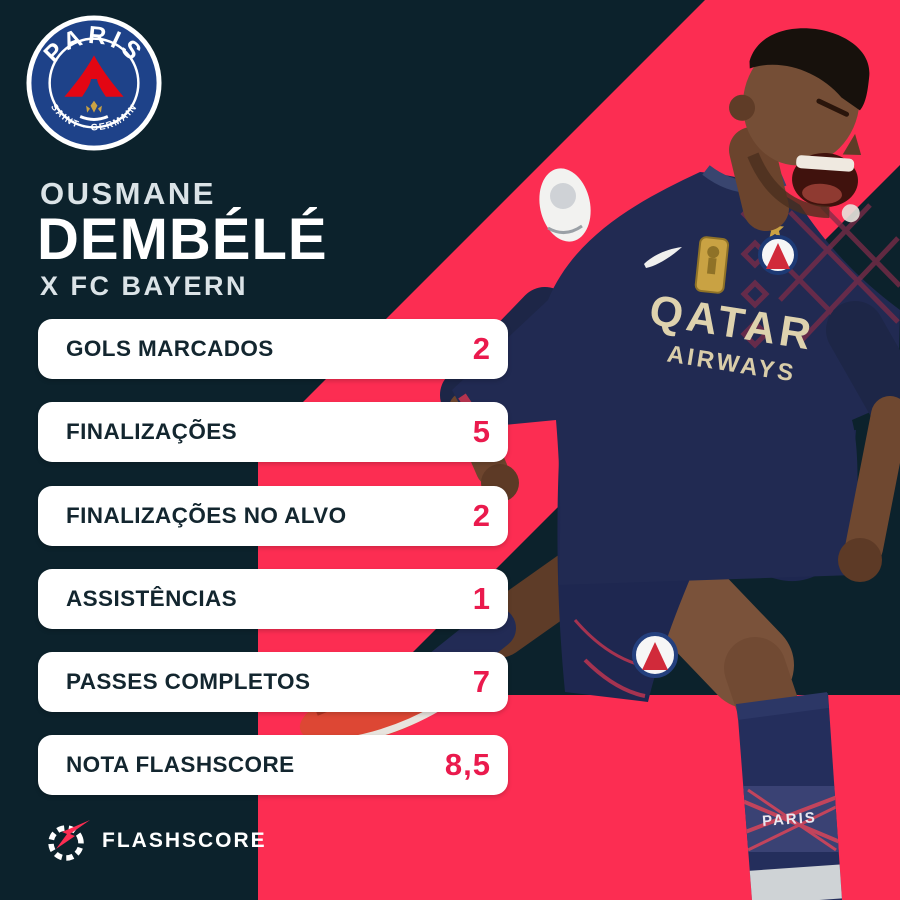  I want to click on eiffel-tower-icon, so click(94, 76).